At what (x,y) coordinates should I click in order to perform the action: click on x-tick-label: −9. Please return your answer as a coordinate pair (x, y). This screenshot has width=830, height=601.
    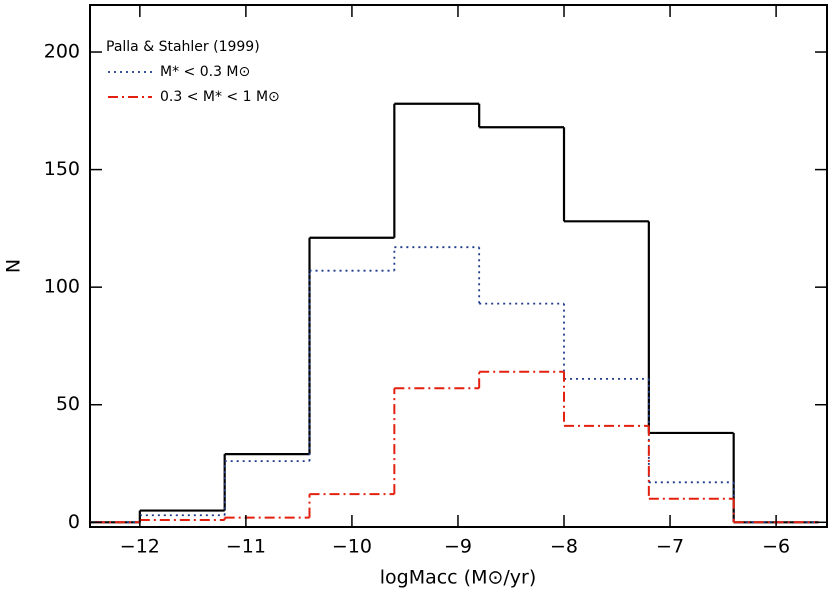
    Looking at the image, I should click on (458, 547).